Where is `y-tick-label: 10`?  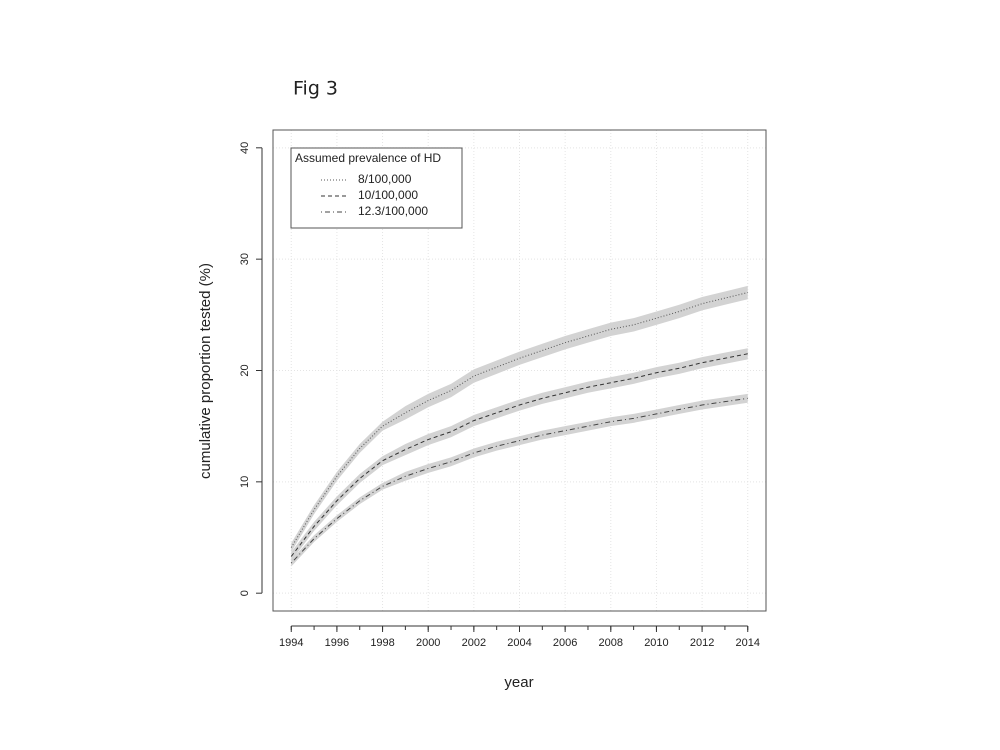
y-tick-label: 10 is located at coordinates (245, 482).